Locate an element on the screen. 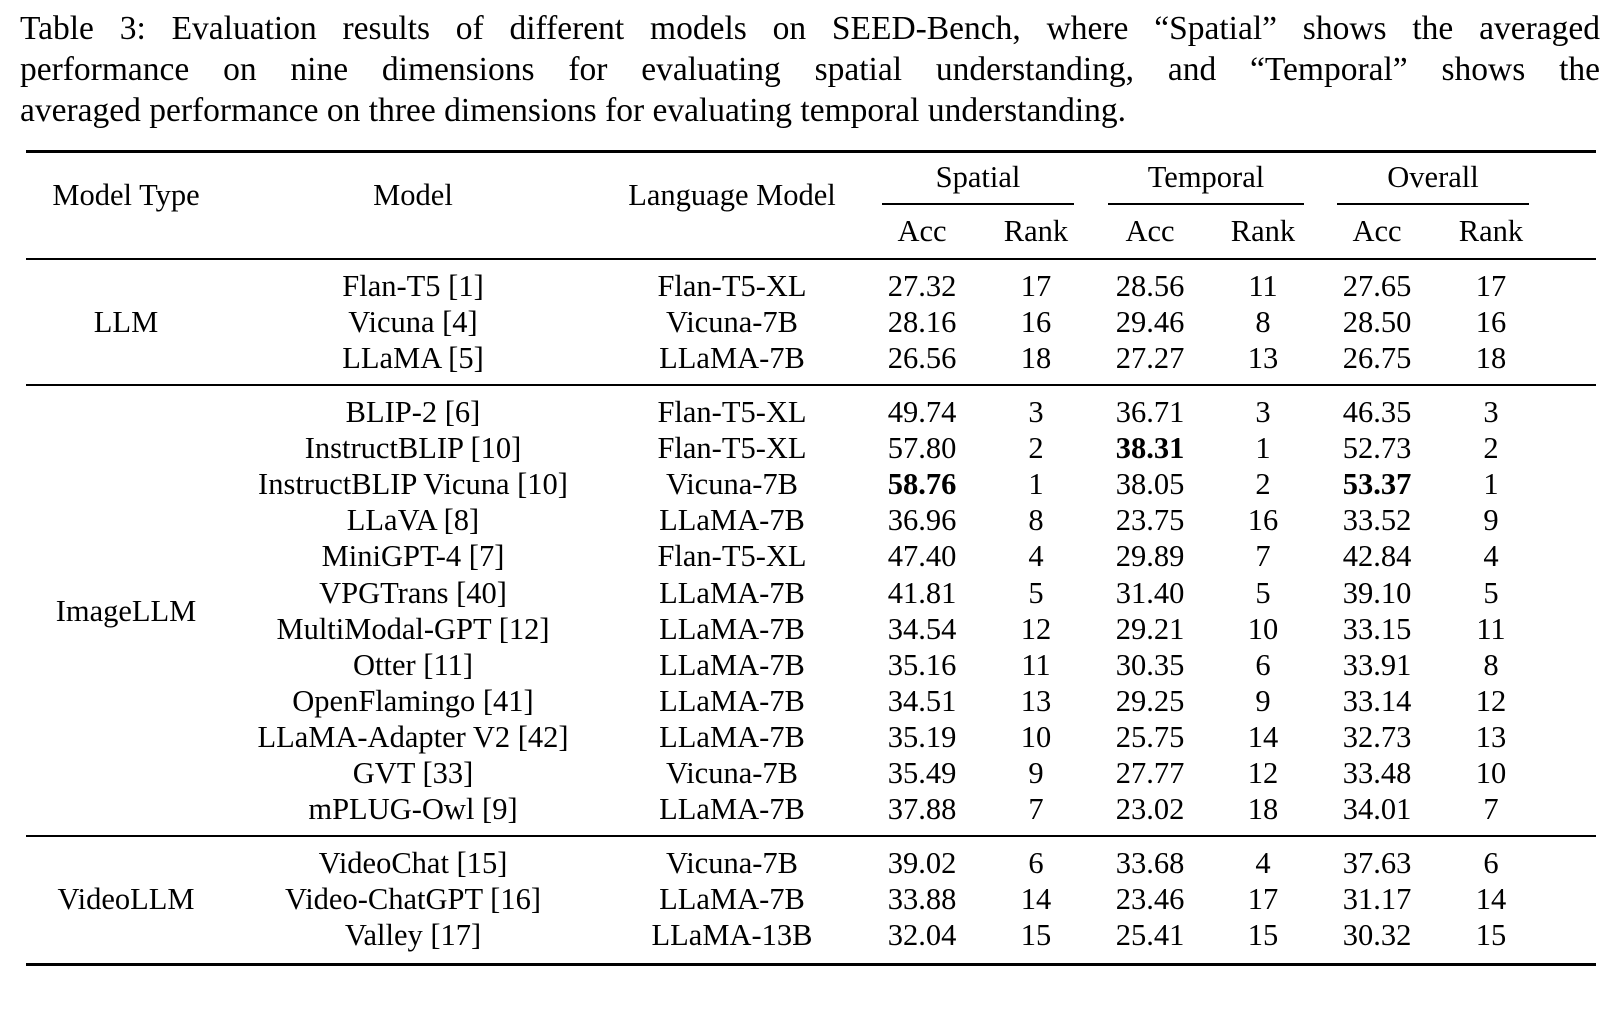 The height and width of the screenshot is (1012, 1616). table-cell-s-rank: 6 is located at coordinates (1036, 863).